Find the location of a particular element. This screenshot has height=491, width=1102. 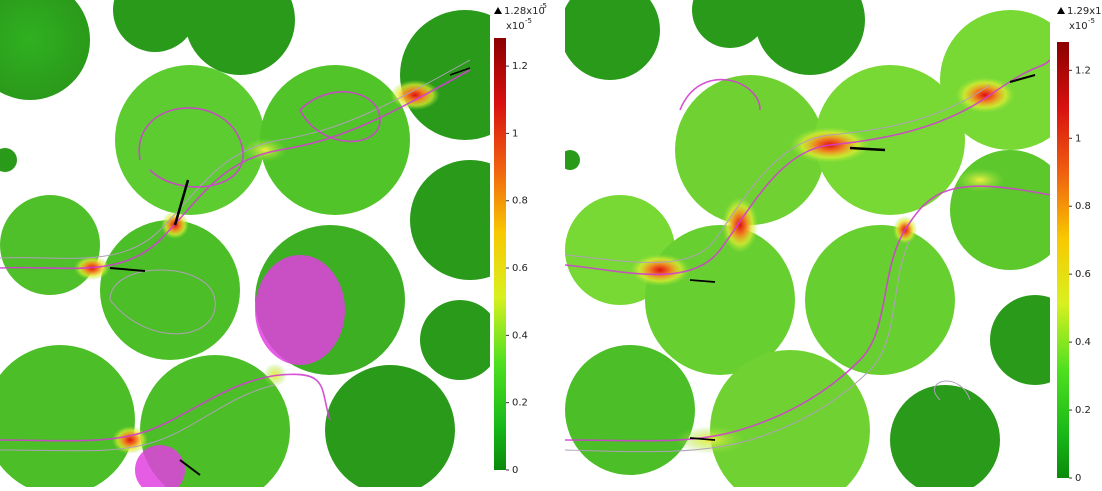

max-value: 1.28x10 is located at coordinates (524, 11).